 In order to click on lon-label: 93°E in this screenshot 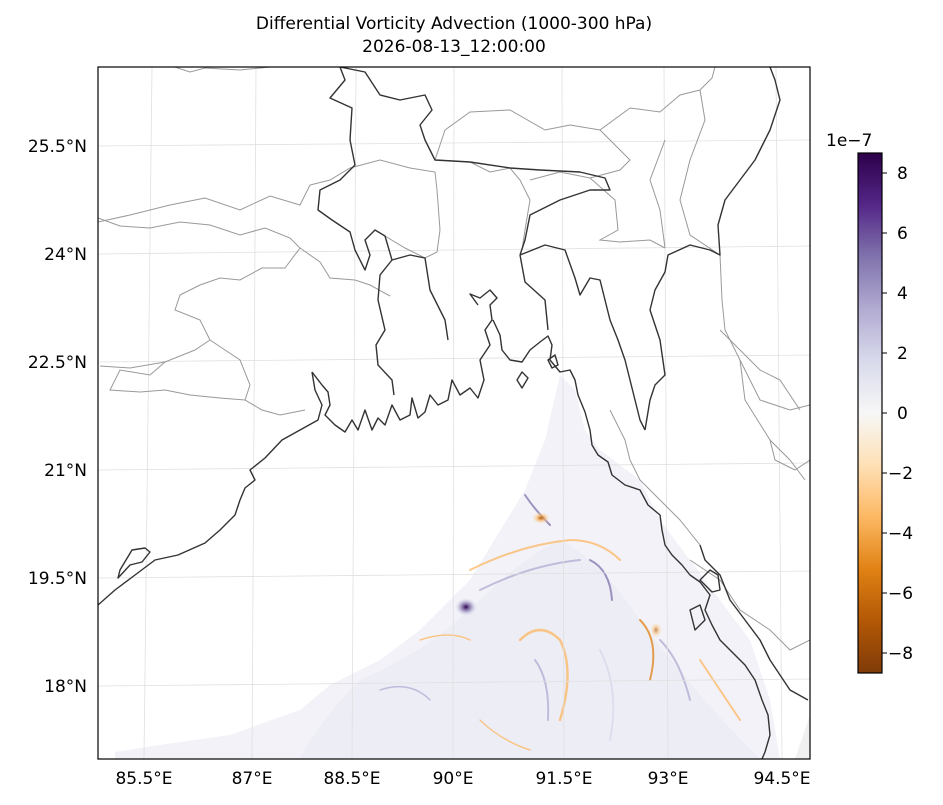, I will do `click(668, 779)`.